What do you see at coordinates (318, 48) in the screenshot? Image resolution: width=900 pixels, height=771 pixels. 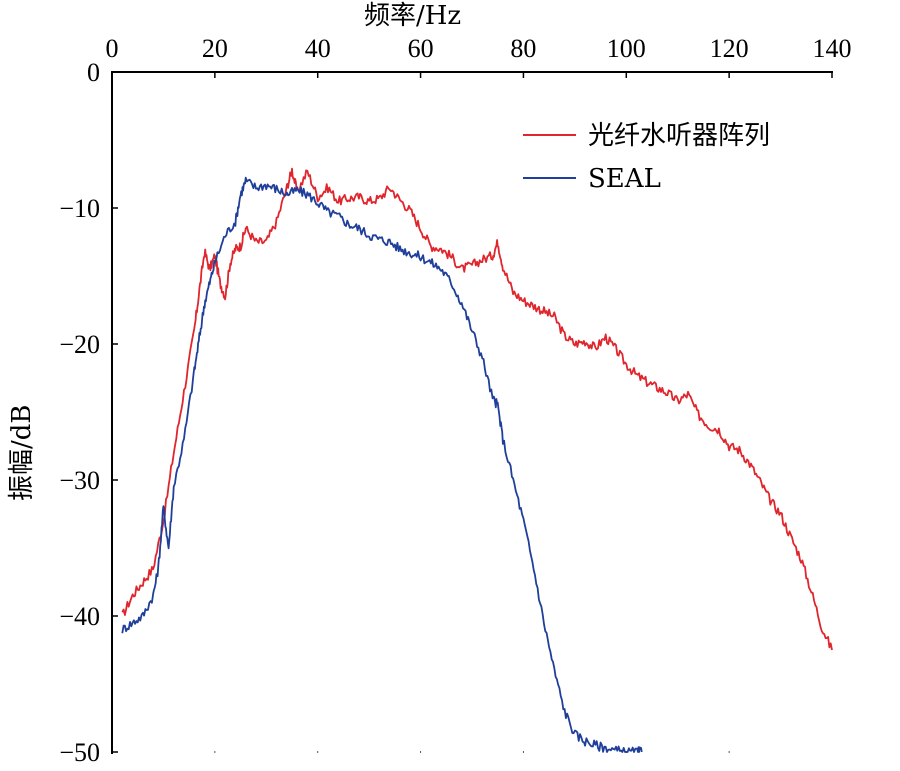 I see `x-tick-label: 40` at bounding box center [318, 48].